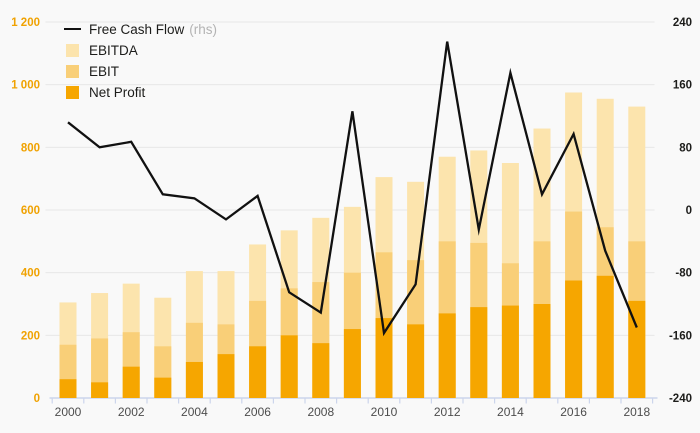  Describe the element at coordinates (131, 412) in the screenshot. I see `x-axis-label: 2002` at that location.